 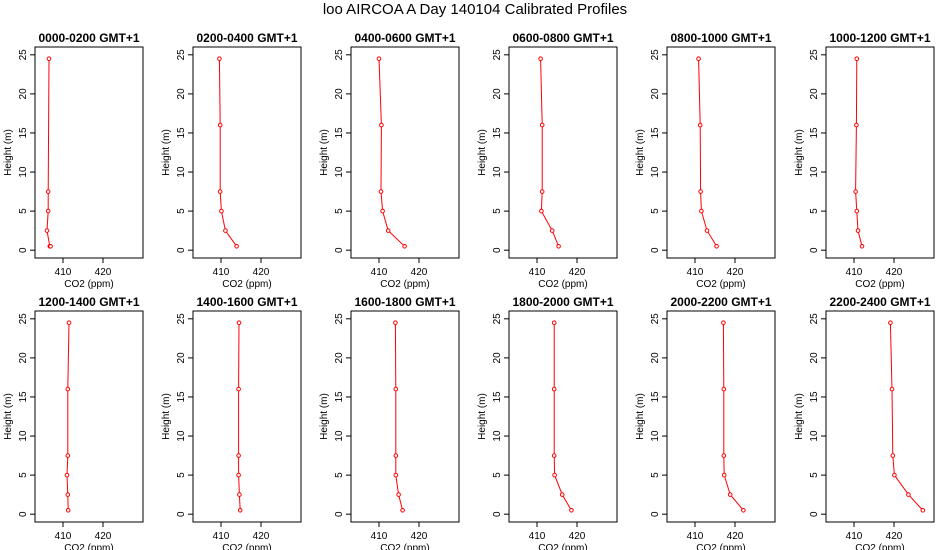 What do you see at coordinates (720, 38) in the screenshot?
I see `panel-title: 0800-1000 GMT+1` at bounding box center [720, 38].